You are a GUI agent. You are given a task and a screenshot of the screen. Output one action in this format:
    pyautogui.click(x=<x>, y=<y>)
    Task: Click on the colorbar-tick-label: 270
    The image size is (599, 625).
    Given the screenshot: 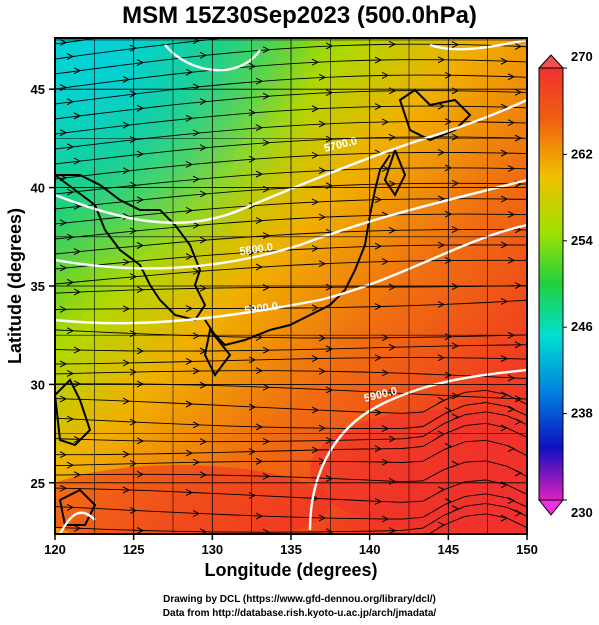 What is the action you would take?
    pyautogui.click(x=582, y=56)
    